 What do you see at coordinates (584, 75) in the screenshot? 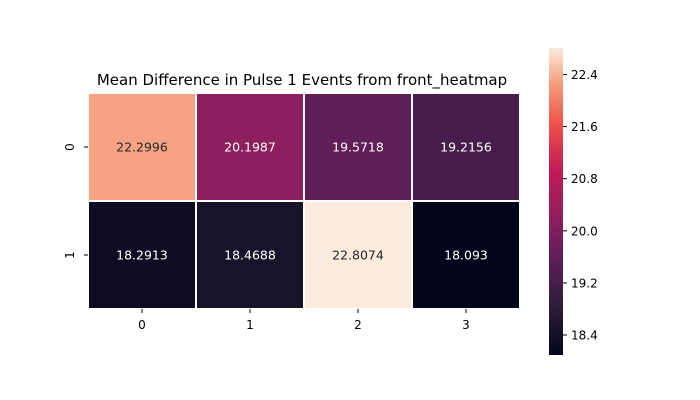
I see `colorbar-tick-label: 22.4` at bounding box center [584, 75].